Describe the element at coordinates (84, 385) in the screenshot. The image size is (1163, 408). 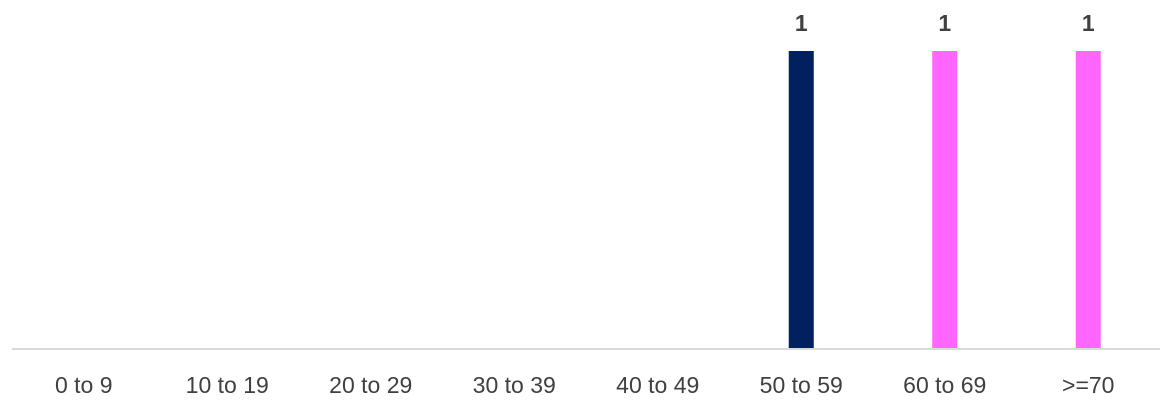
I see `x-tick-label: 0 to 9` at that location.